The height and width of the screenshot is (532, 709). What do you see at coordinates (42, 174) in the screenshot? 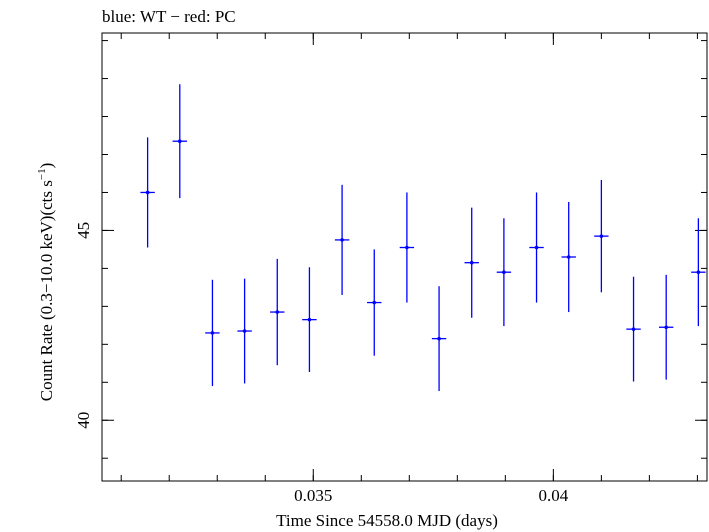
I see `y-axis-label-exponent: −1` at bounding box center [42, 174].